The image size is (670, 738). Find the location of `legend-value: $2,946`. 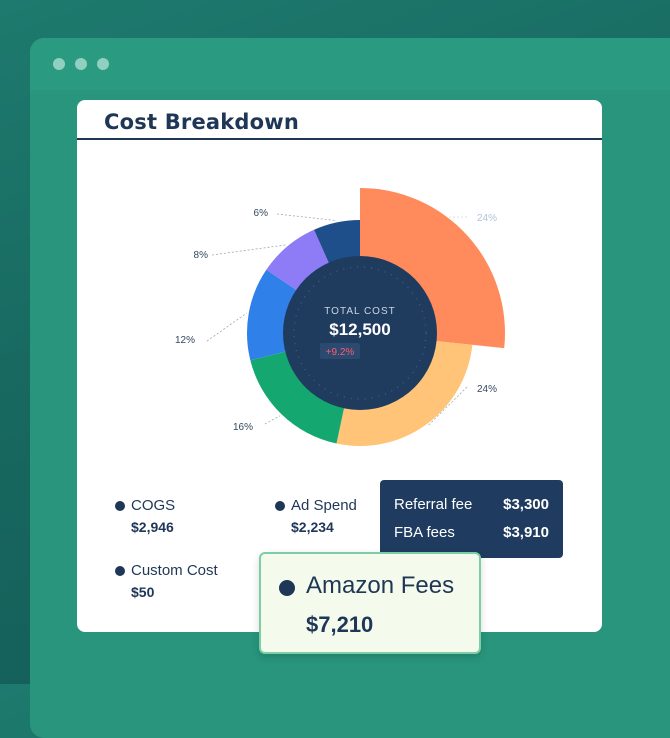

legend-value: $2,946 is located at coordinates (152, 527).